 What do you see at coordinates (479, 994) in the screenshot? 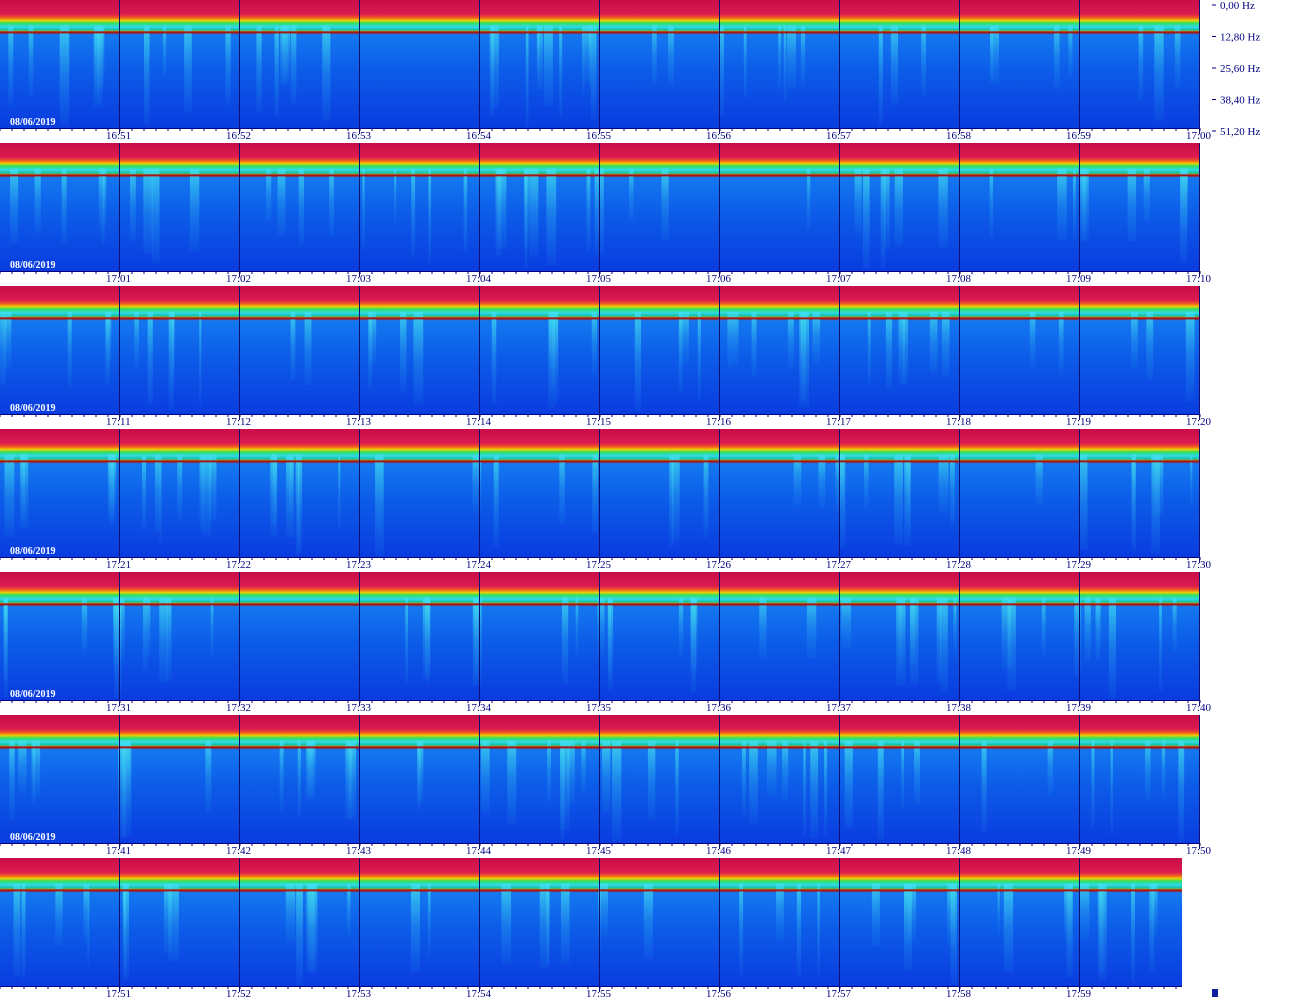
I see `time-label: 17:54` at bounding box center [479, 994].